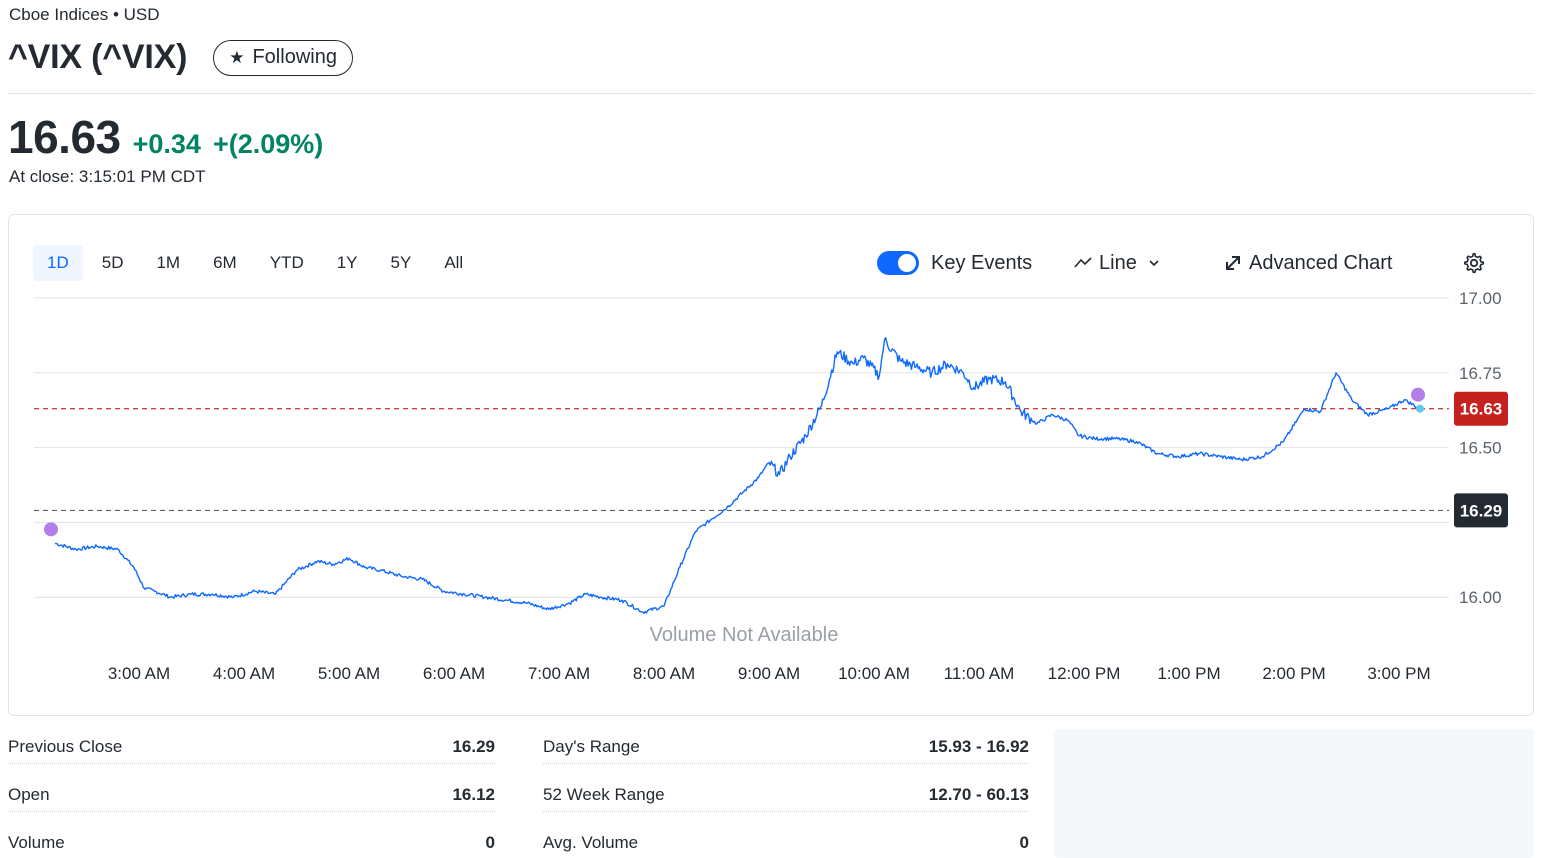 The image size is (1541, 858). What do you see at coordinates (1293, 673) in the screenshot?
I see `x-tick-label: 2:00 PM` at bounding box center [1293, 673].